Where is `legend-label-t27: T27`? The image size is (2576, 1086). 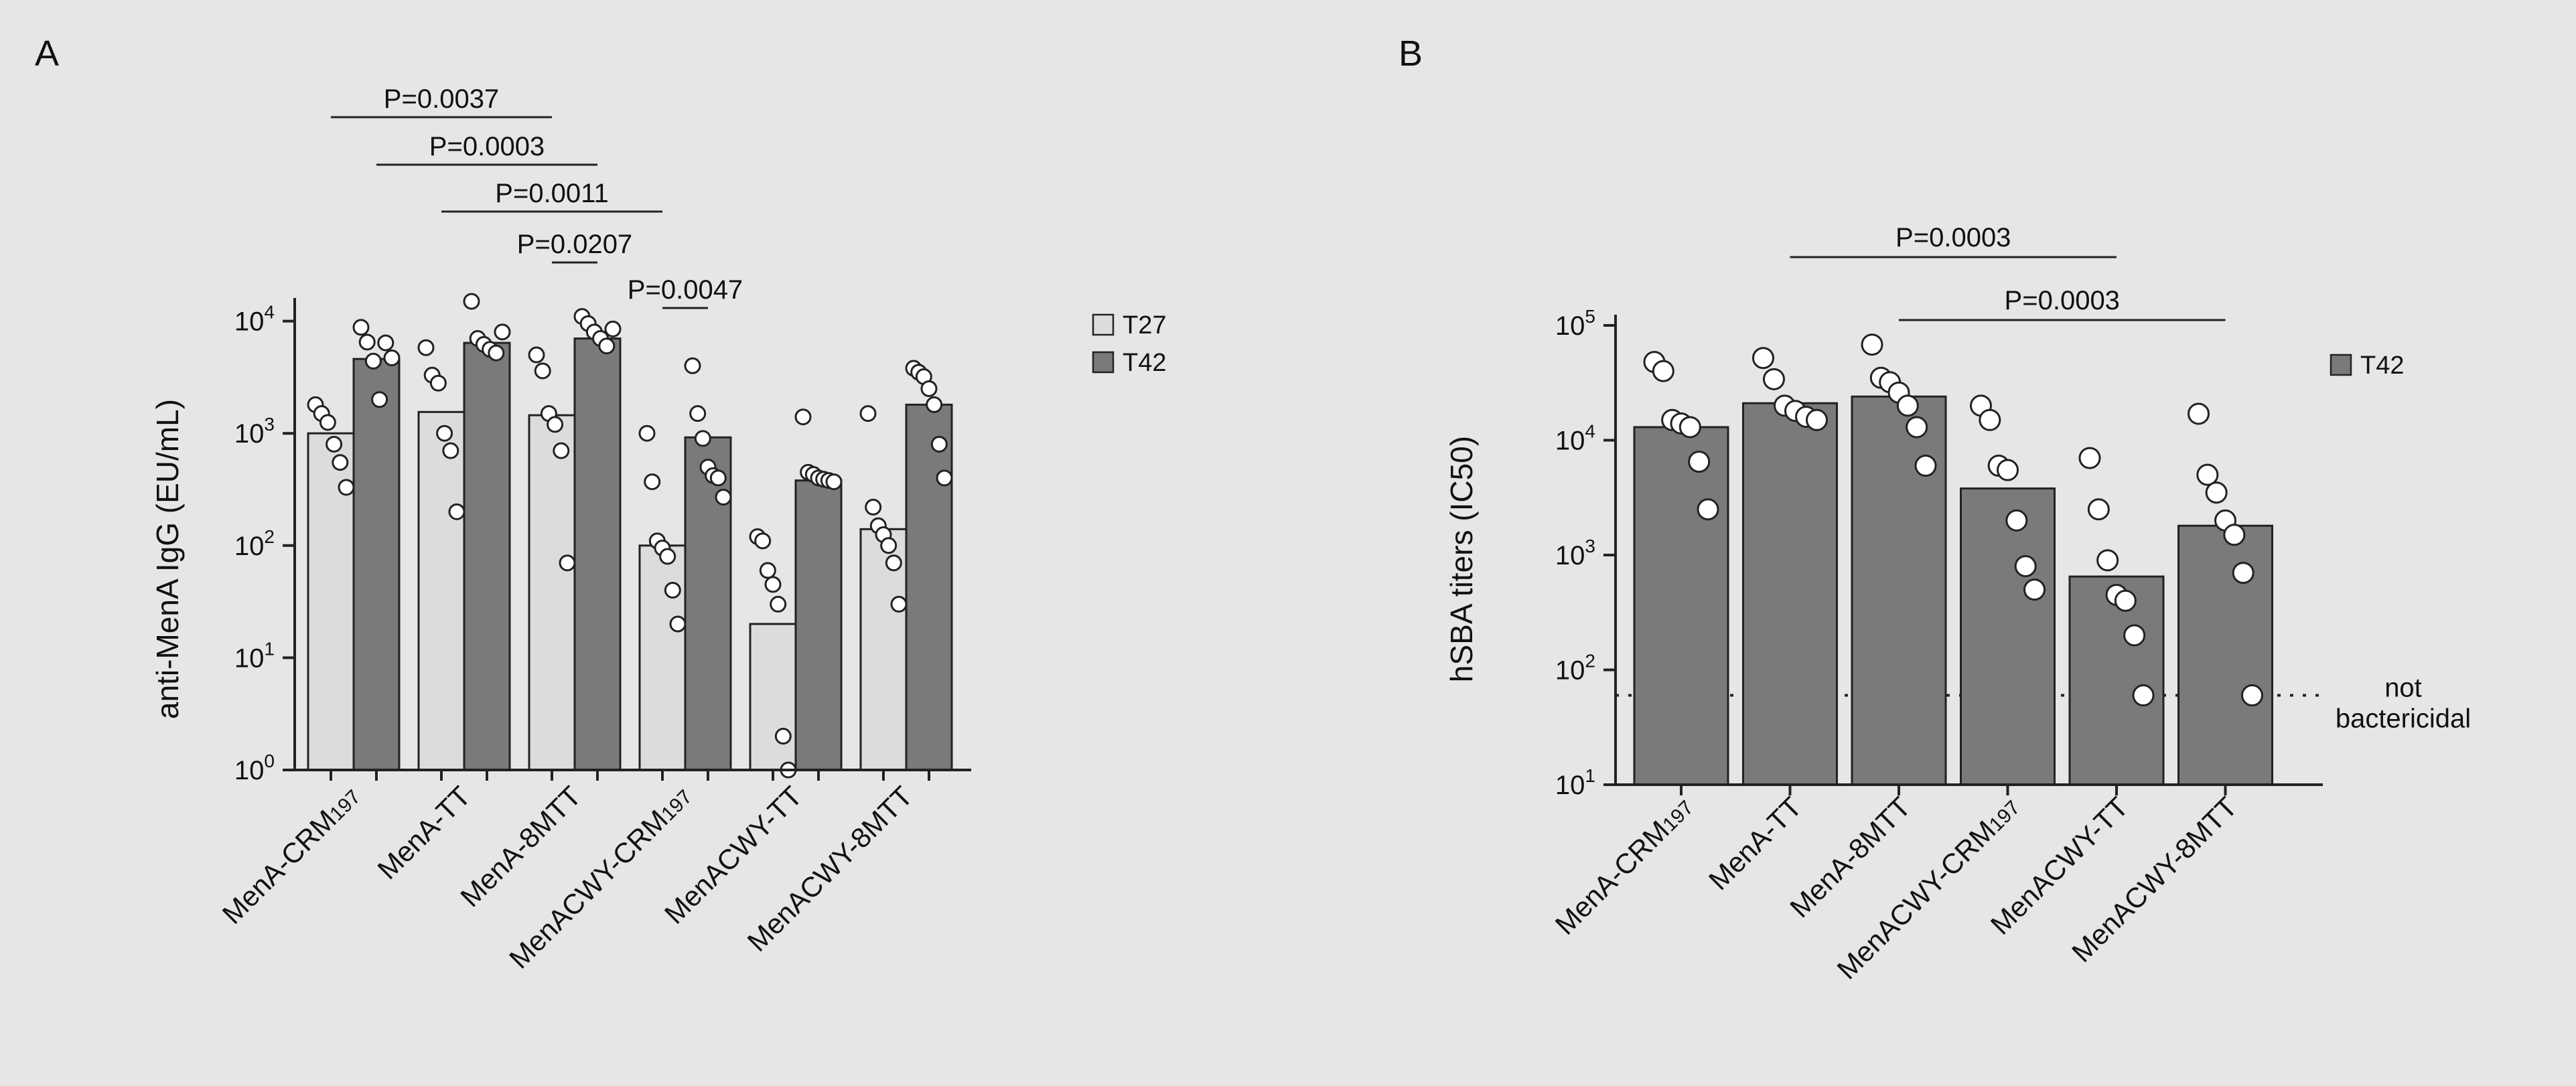
legend-label-t27: T27 is located at coordinates (1144, 325).